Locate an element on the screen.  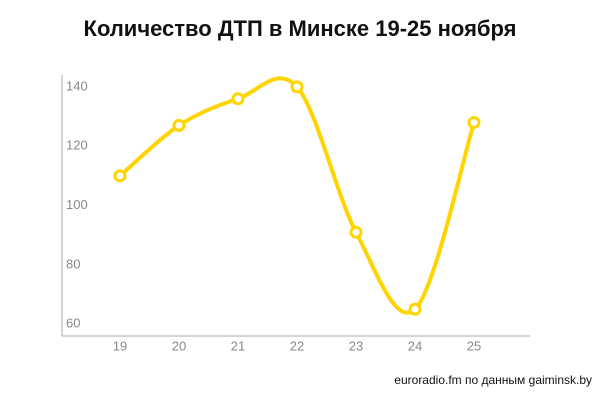
y-tick-label: 80 is located at coordinates (73, 263).